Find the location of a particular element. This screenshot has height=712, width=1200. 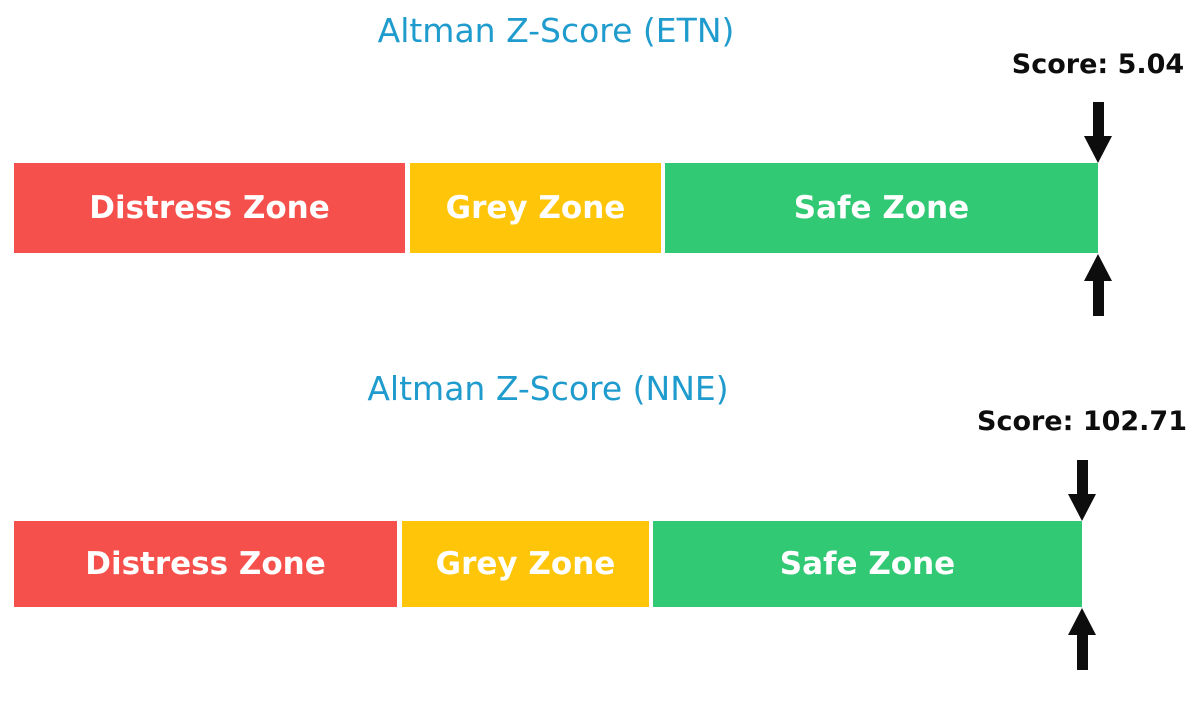

chart-title: Altman Z-Score (ETN) is located at coordinates (556, 30).